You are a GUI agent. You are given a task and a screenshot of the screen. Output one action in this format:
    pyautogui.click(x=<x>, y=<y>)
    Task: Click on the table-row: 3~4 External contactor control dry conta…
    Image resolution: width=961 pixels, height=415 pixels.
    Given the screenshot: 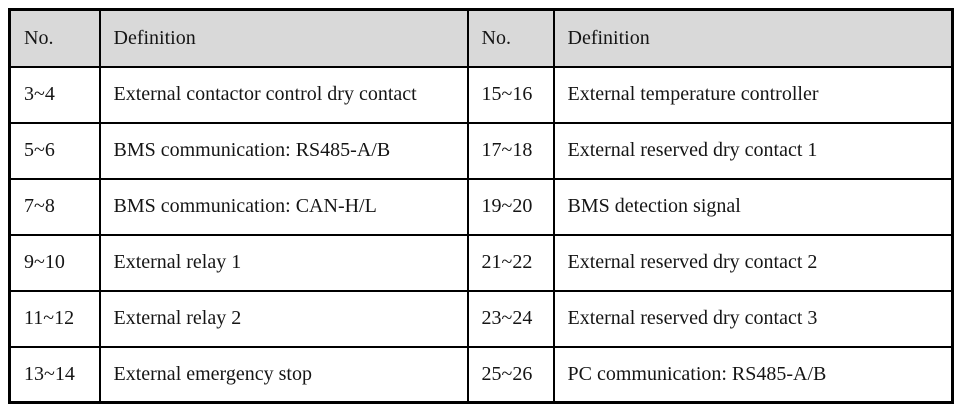 What is the action you would take?
    pyautogui.click(x=481, y=94)
    